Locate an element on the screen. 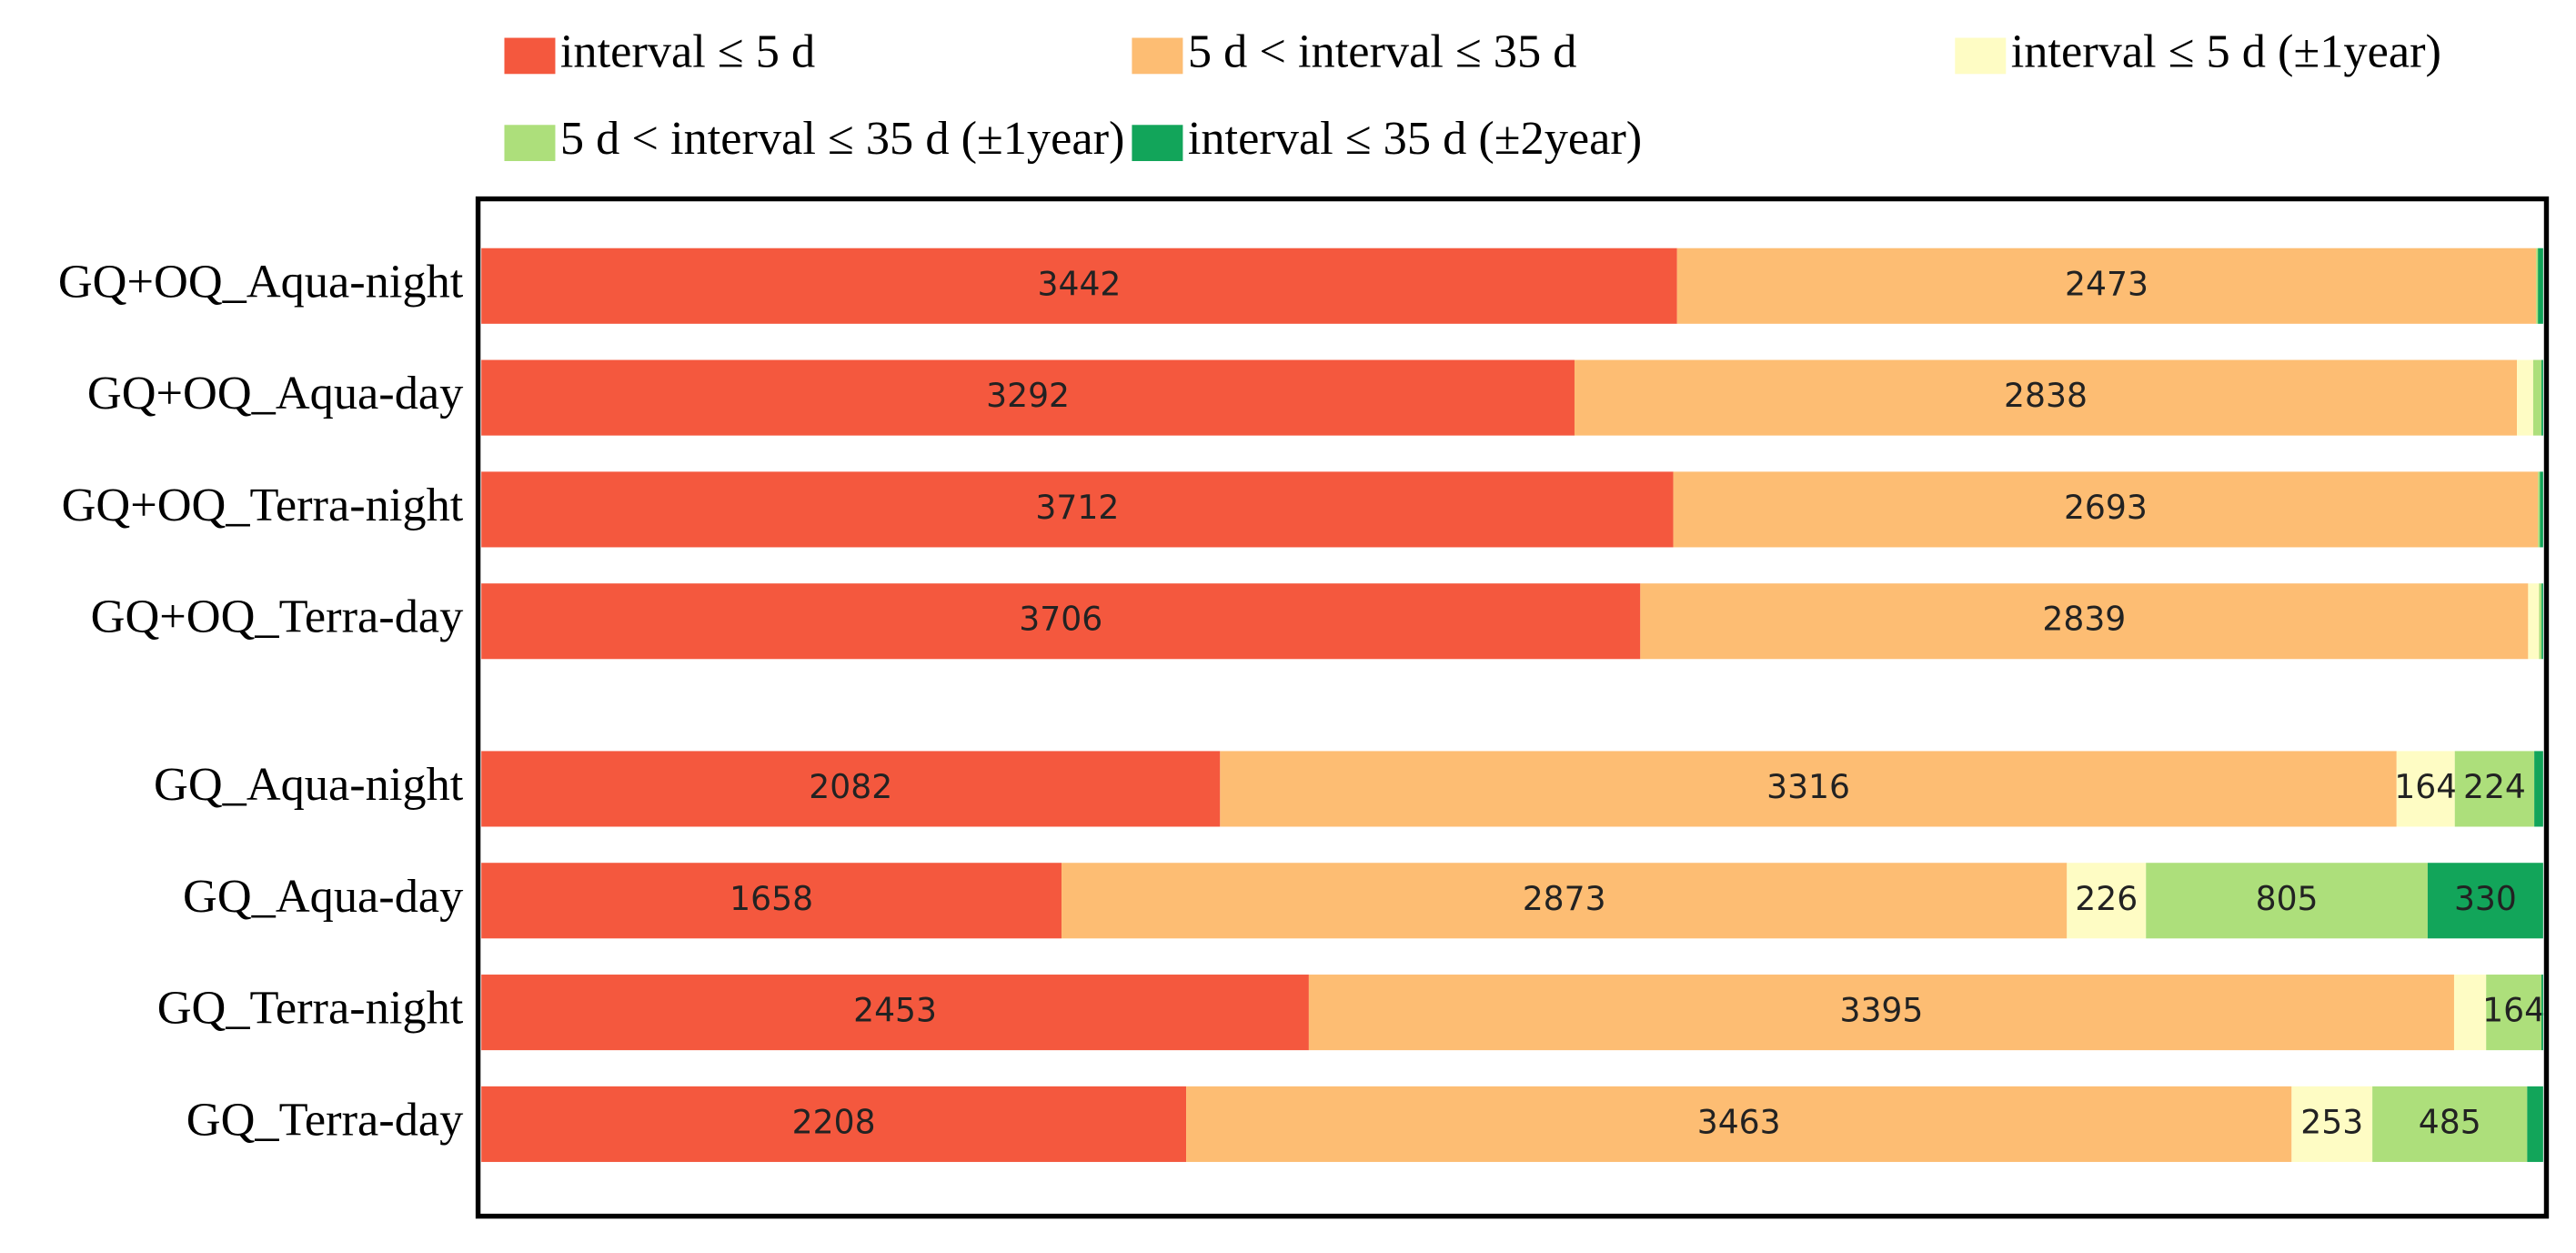 This screenshot has width=2576, height=1253. y-tick-label: GQ+OQ_Terra-night is located at coordinates (263, 505).